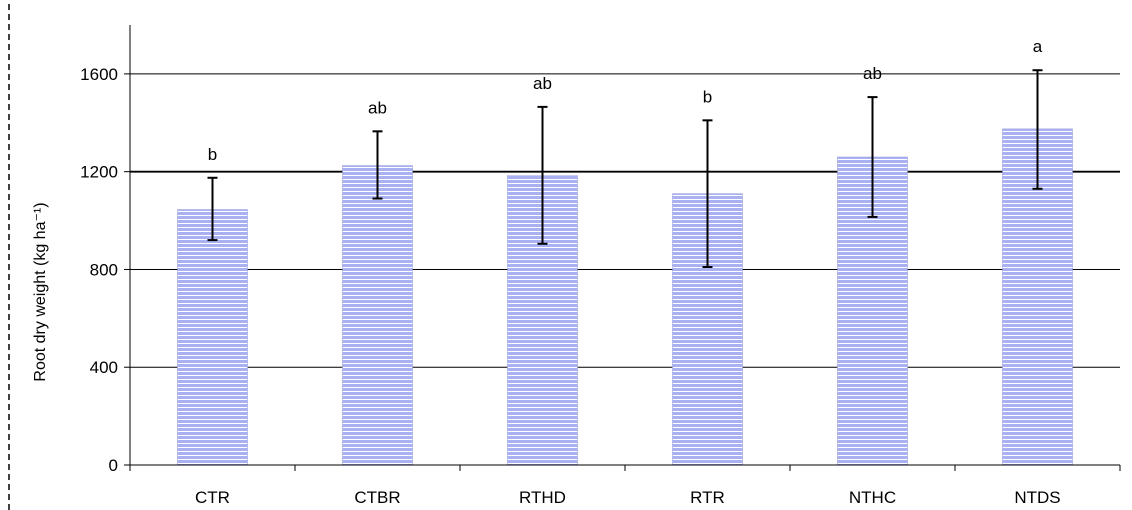 The height and width of the screenshot is (510, 1132). Describe the element at coordinates (377, 497) in the screenshot. I see `x-tick-label: CTBR` at that location.